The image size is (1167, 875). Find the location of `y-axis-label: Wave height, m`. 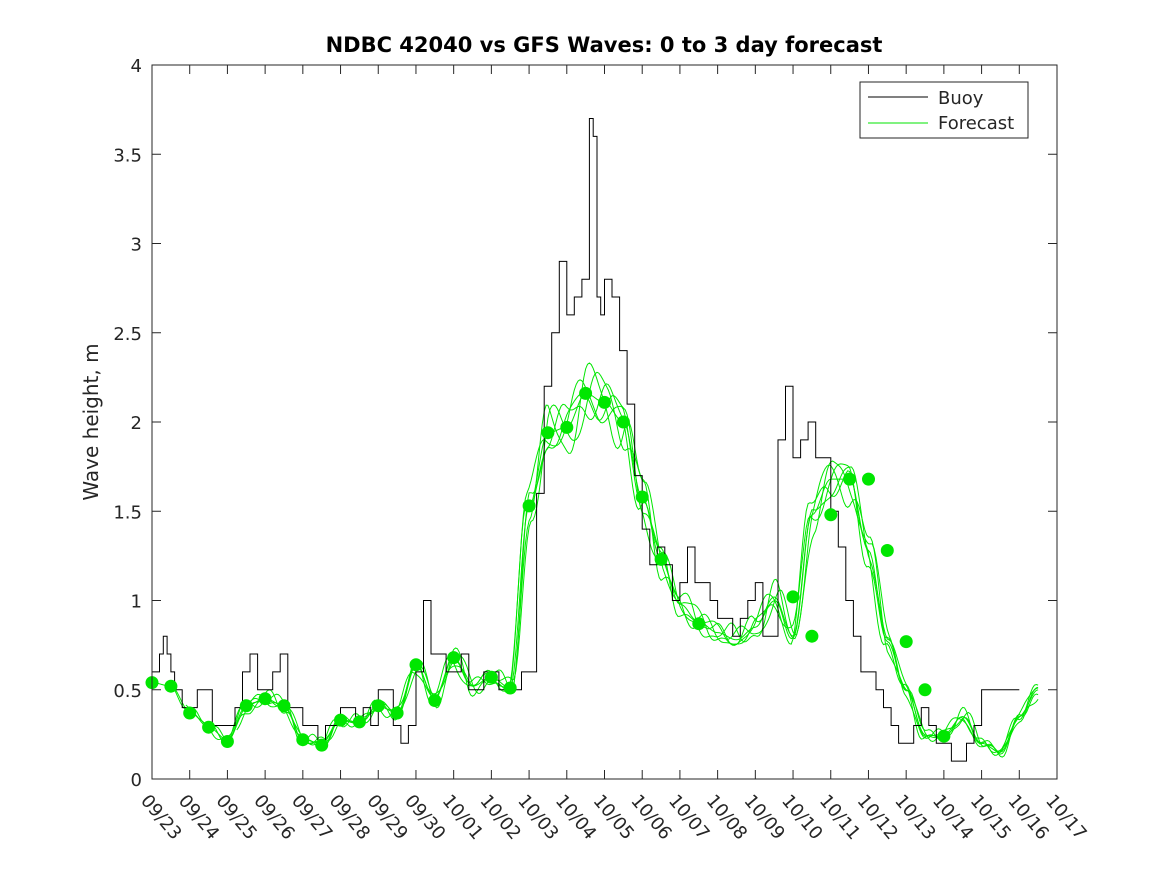

y-axis-label: Wave height, m is located at coordinates (91, 421).